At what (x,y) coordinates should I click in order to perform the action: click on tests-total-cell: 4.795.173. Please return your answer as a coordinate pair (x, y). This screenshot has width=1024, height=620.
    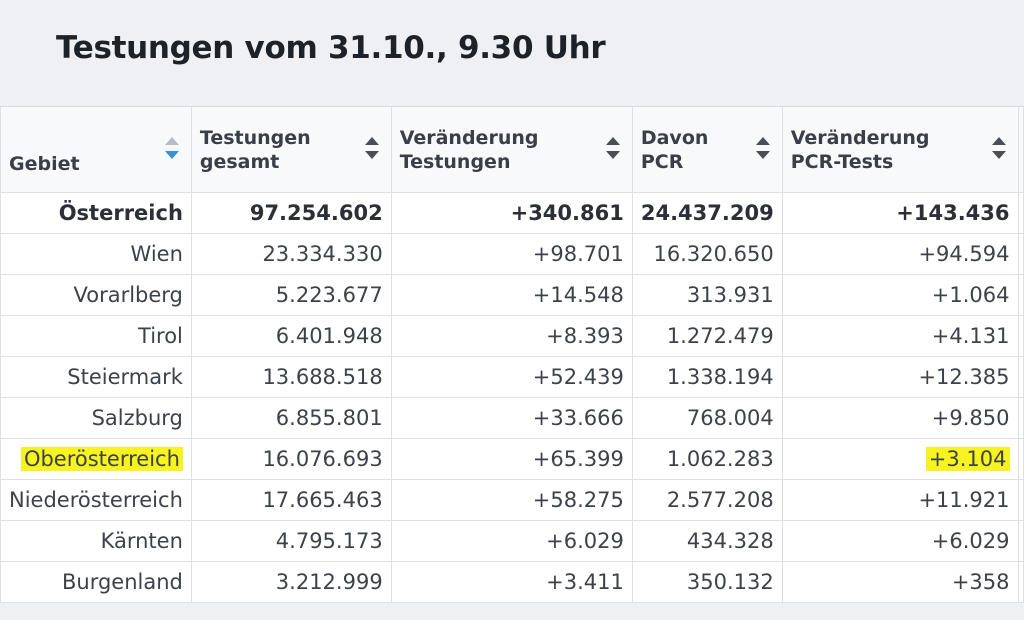
    Looking at the image, I should click on (291, 541).